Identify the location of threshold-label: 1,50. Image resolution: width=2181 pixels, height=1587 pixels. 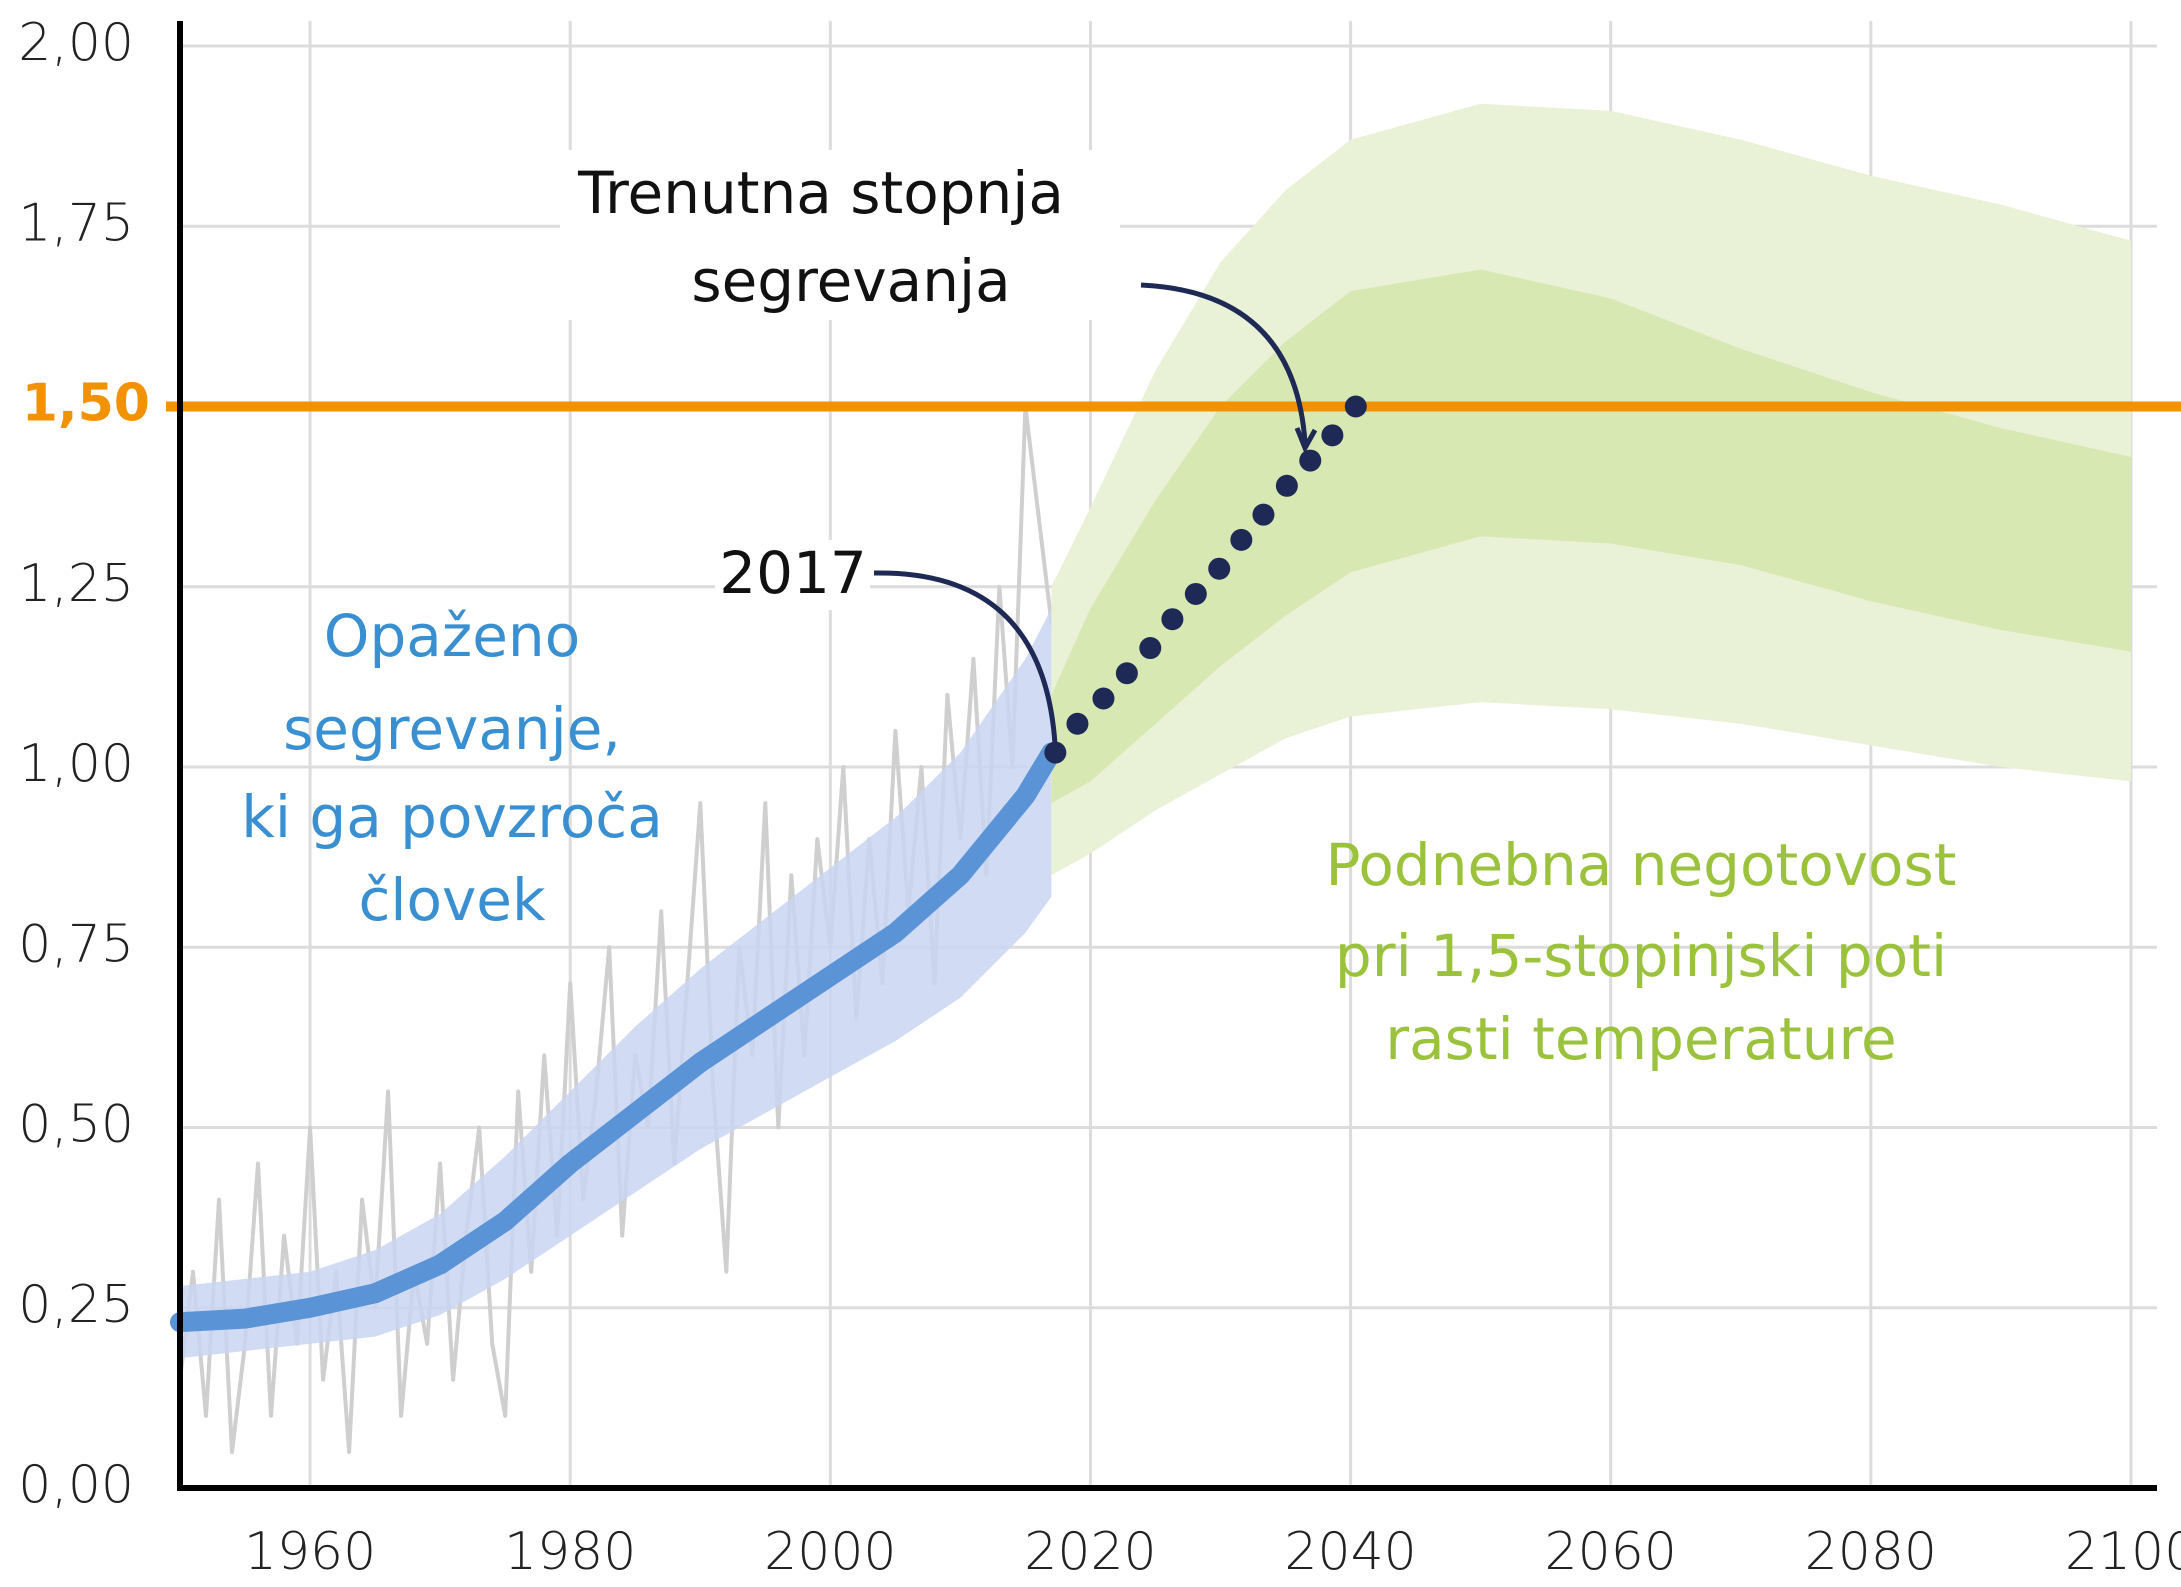
(86, 404).